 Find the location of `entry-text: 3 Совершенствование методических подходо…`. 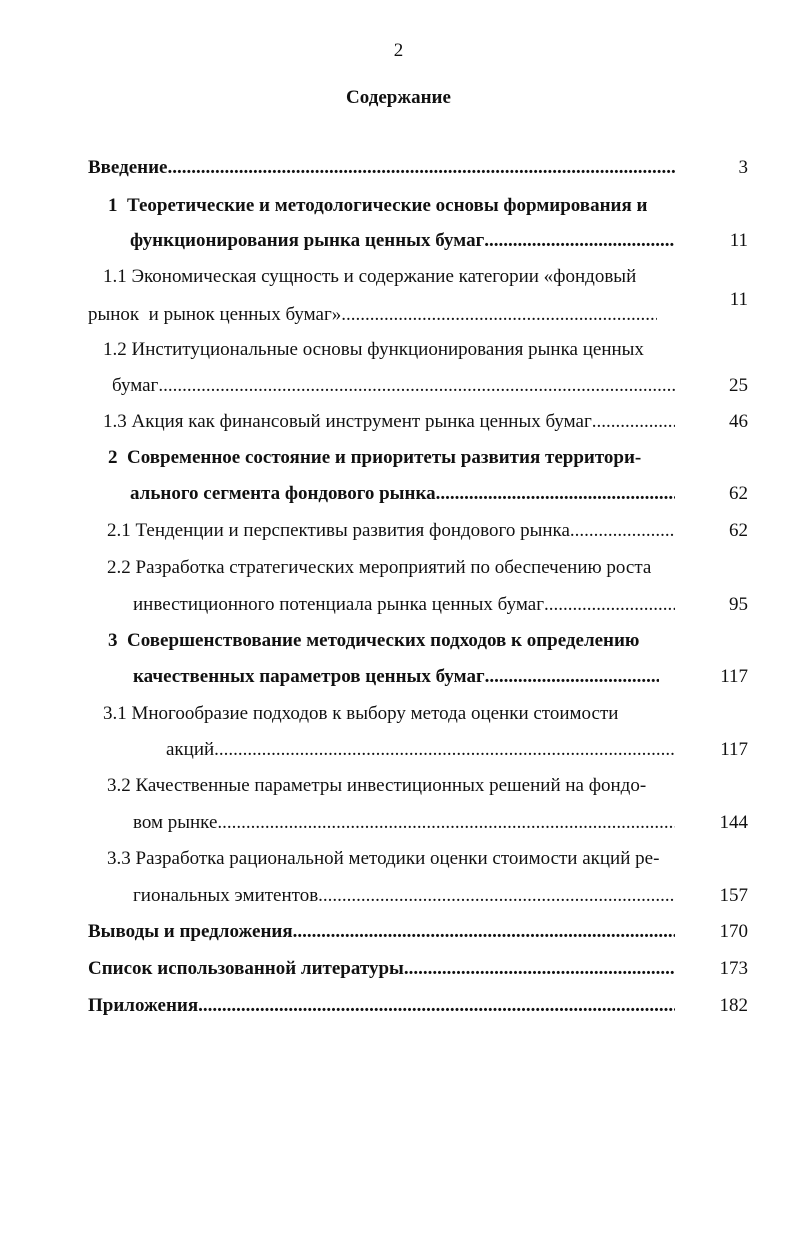

entry-text: 3 Совершенствование методических подходо… is located at coordinates (374, 640).